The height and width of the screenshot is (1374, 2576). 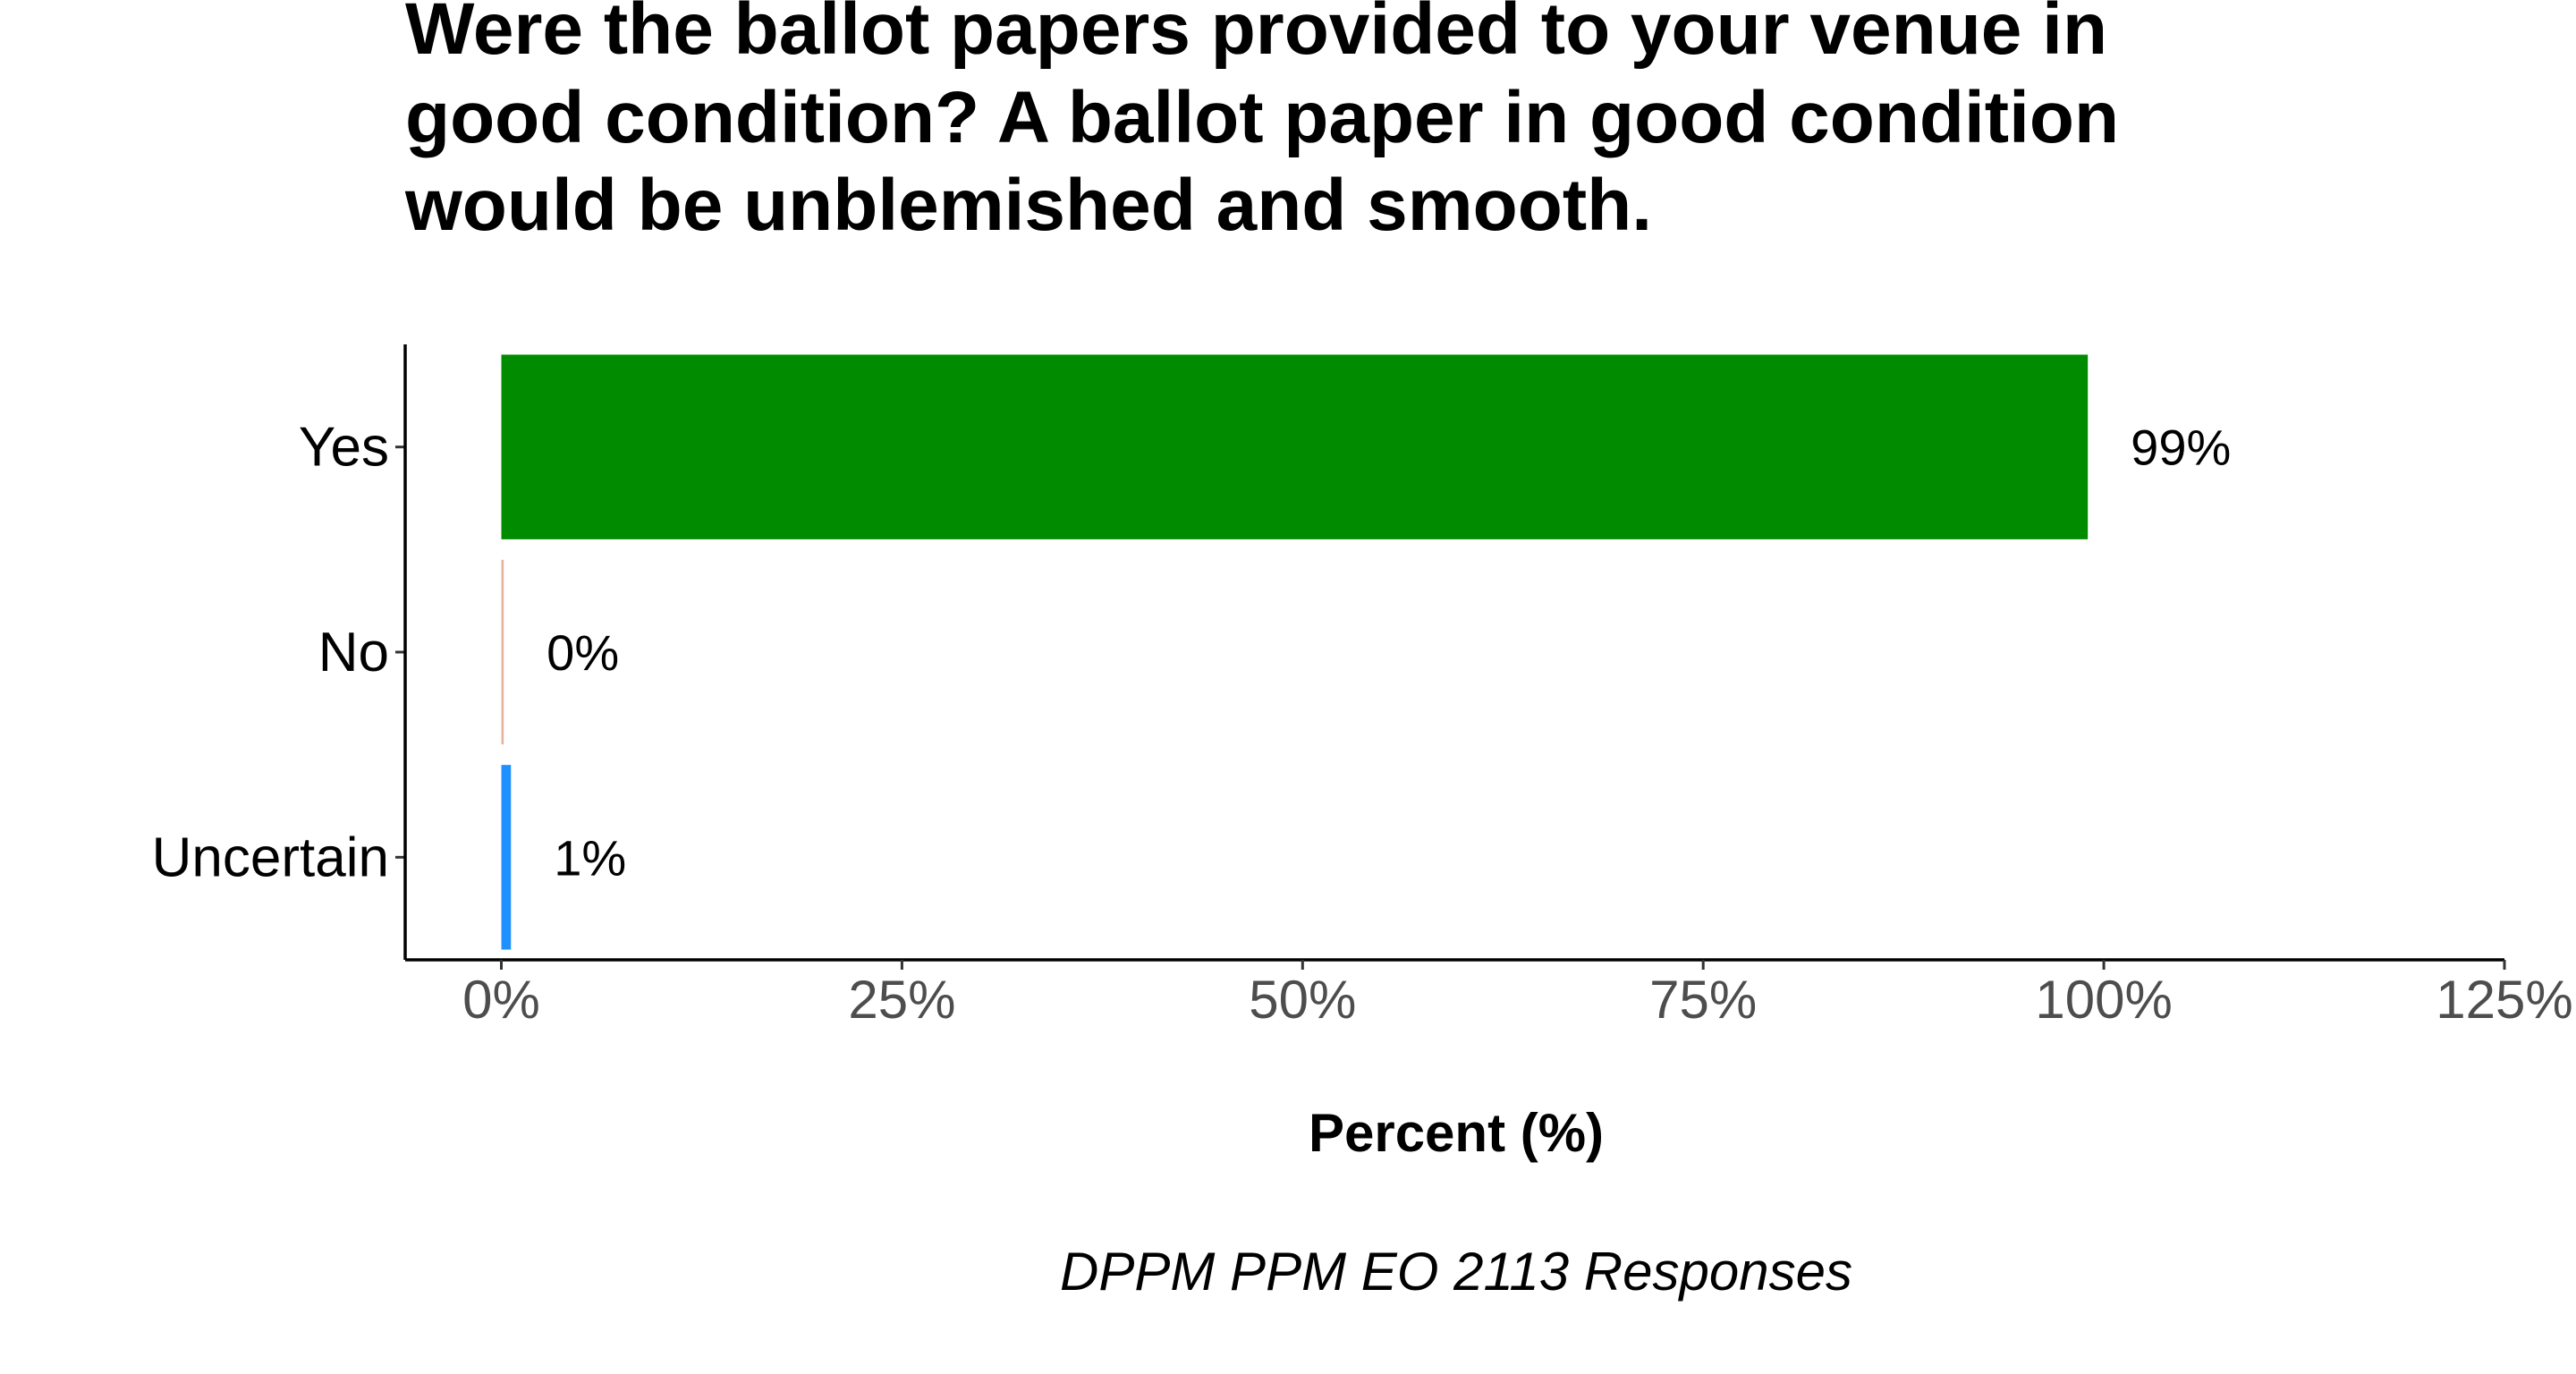 I want to click on x-tick-label-100: 100%, so click(x=2103, y=1000).